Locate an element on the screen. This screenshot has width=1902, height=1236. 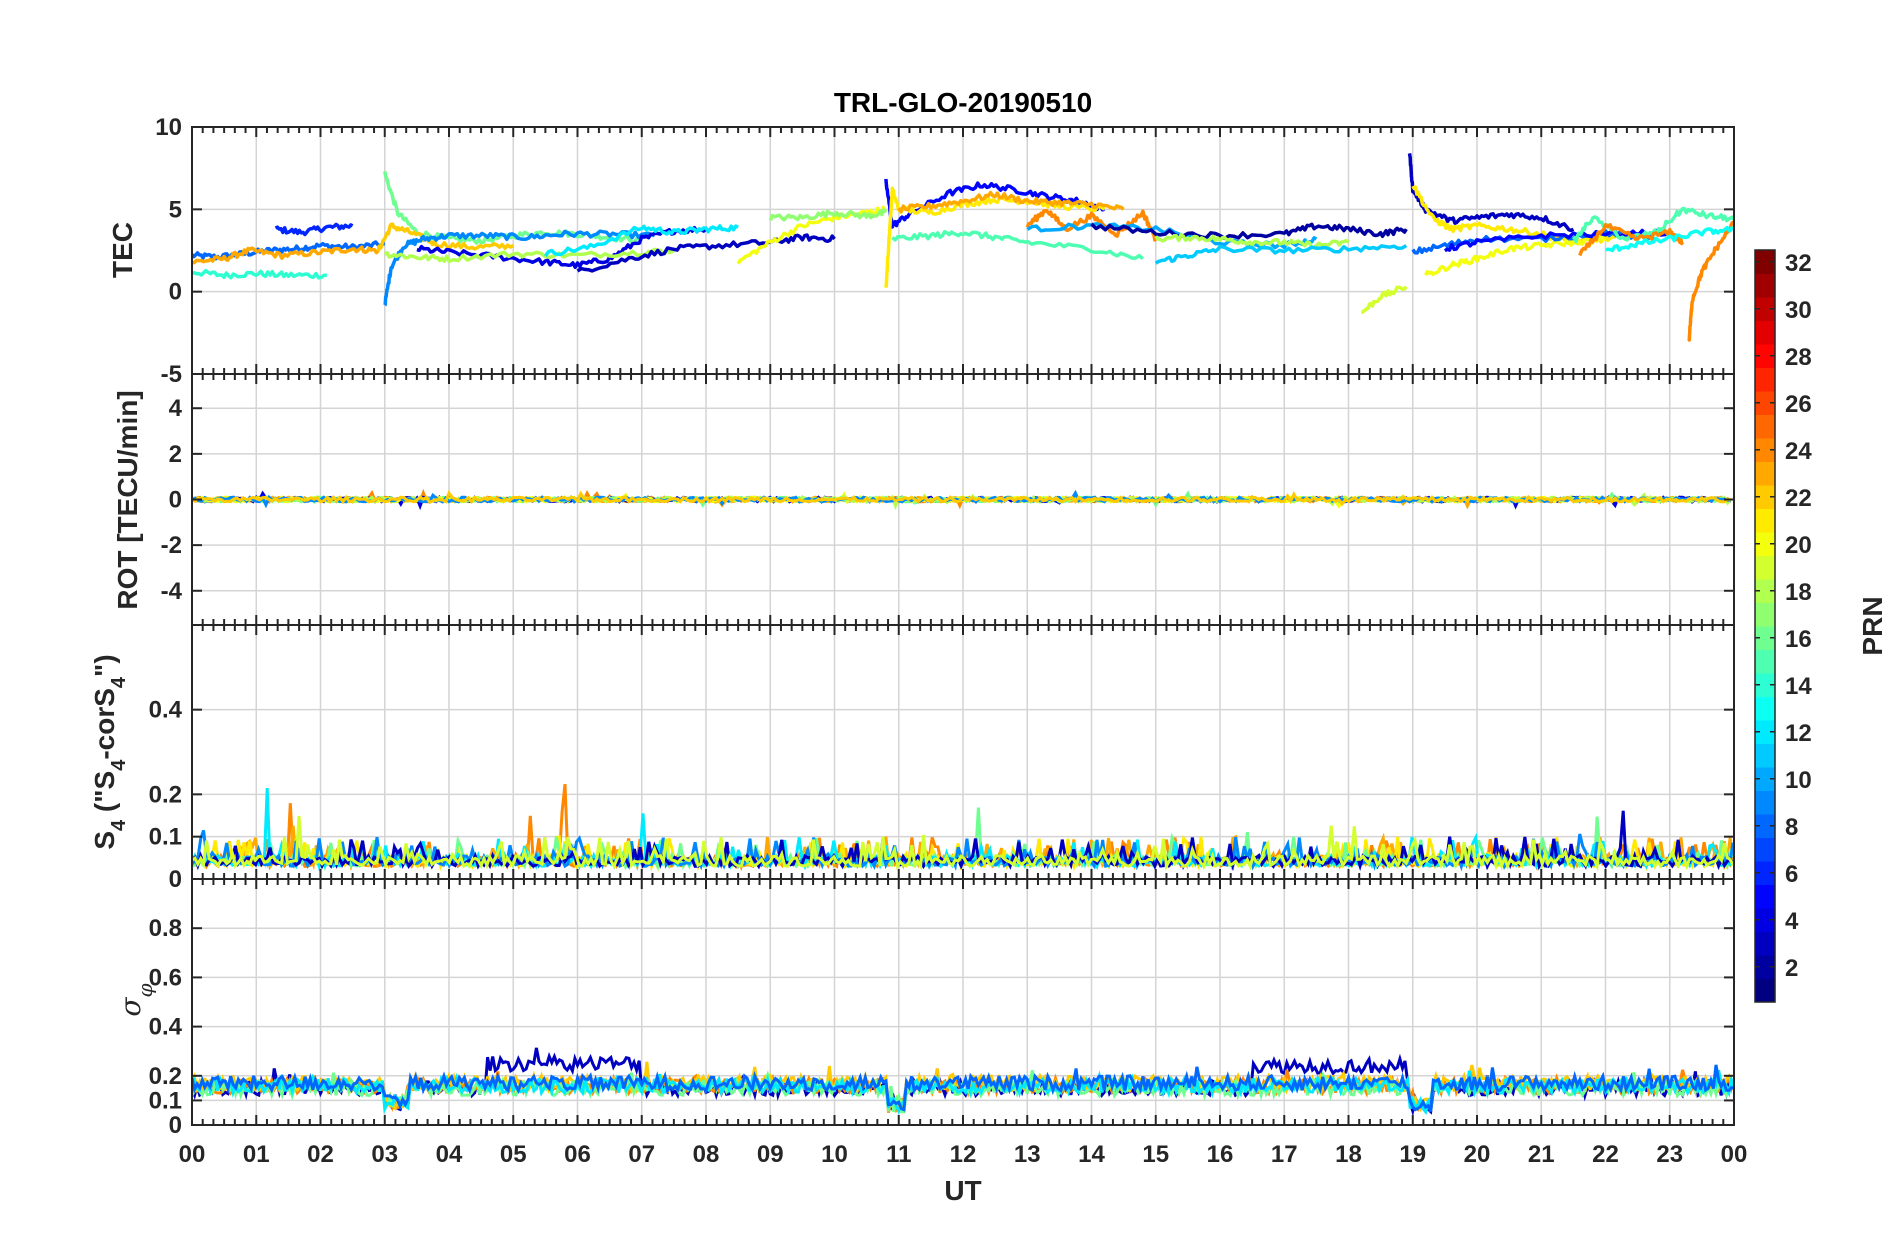
xtick-label: 12 is located at coordinates (963, 1154).